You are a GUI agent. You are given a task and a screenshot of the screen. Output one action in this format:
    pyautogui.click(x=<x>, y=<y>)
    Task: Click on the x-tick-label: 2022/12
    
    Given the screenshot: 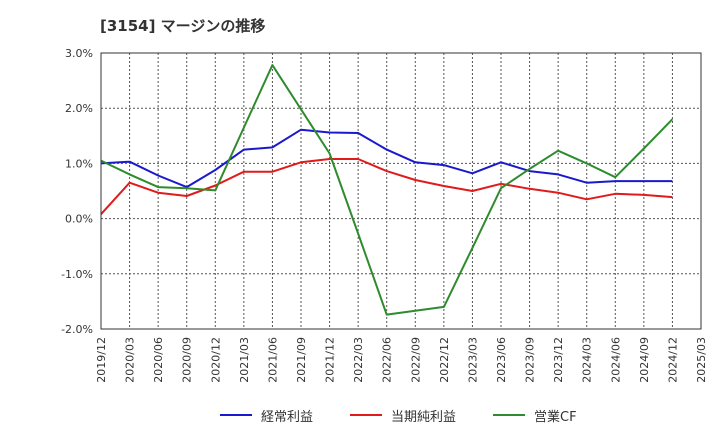 What is the action you would take?
    pyautogui.click(x=444, y=360)
    